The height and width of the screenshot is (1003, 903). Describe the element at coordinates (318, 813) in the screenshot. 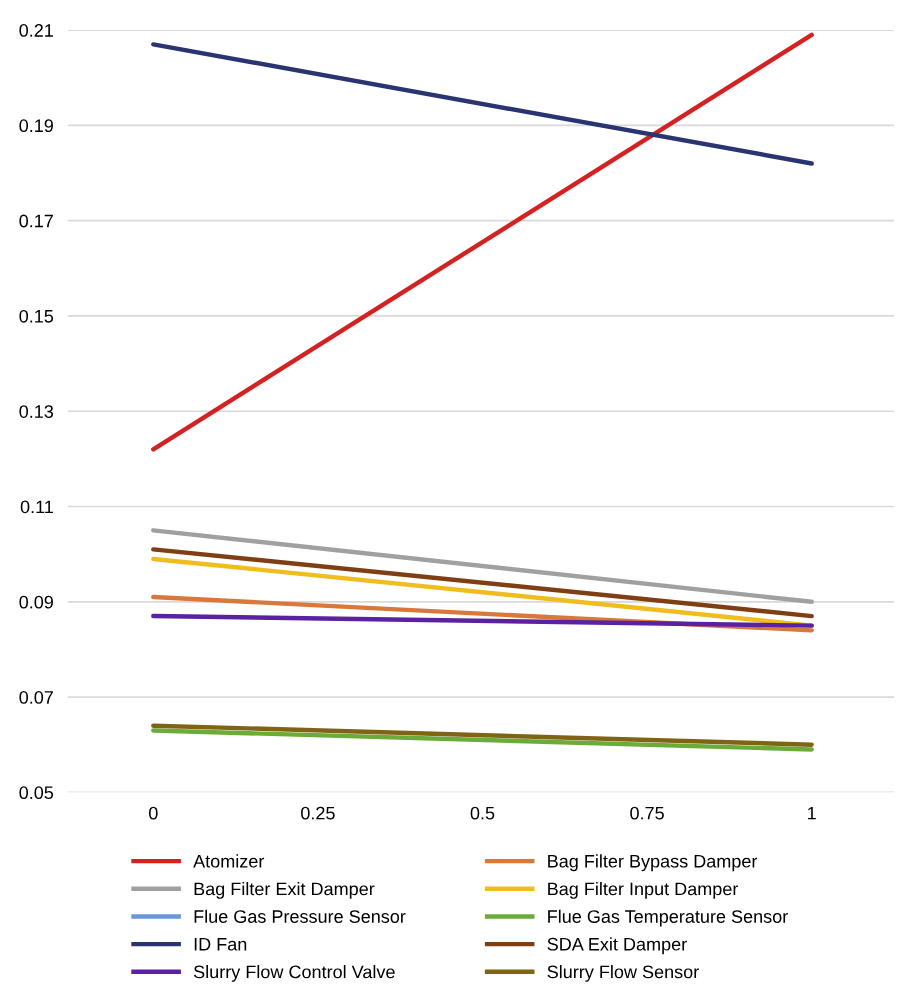

I see `x-tick-label: 0.25` at that location.